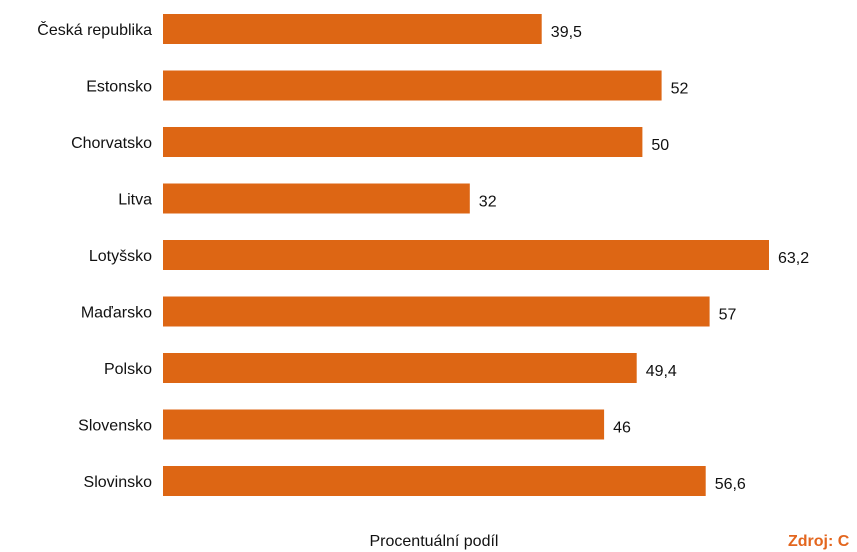 Image resolution: width=857 pixels, height=552 pixels. Describe the element at coordinates (118, 482) in the screenshot. I see `category-label: Slovinsko` at that location.